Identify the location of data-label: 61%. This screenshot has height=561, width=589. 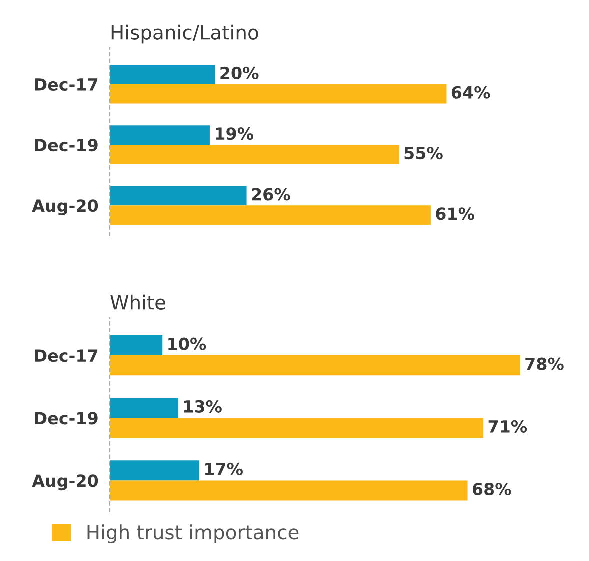
(455, 214).